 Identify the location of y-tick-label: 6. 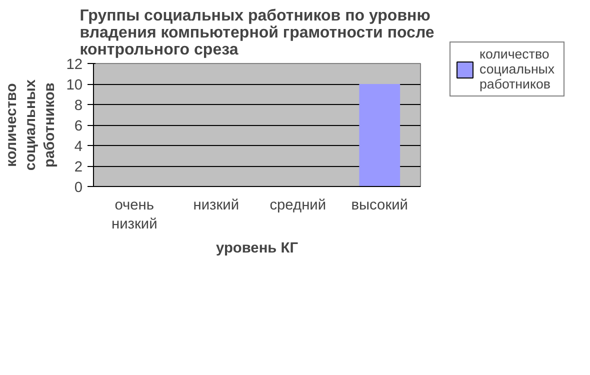
(78, 126).